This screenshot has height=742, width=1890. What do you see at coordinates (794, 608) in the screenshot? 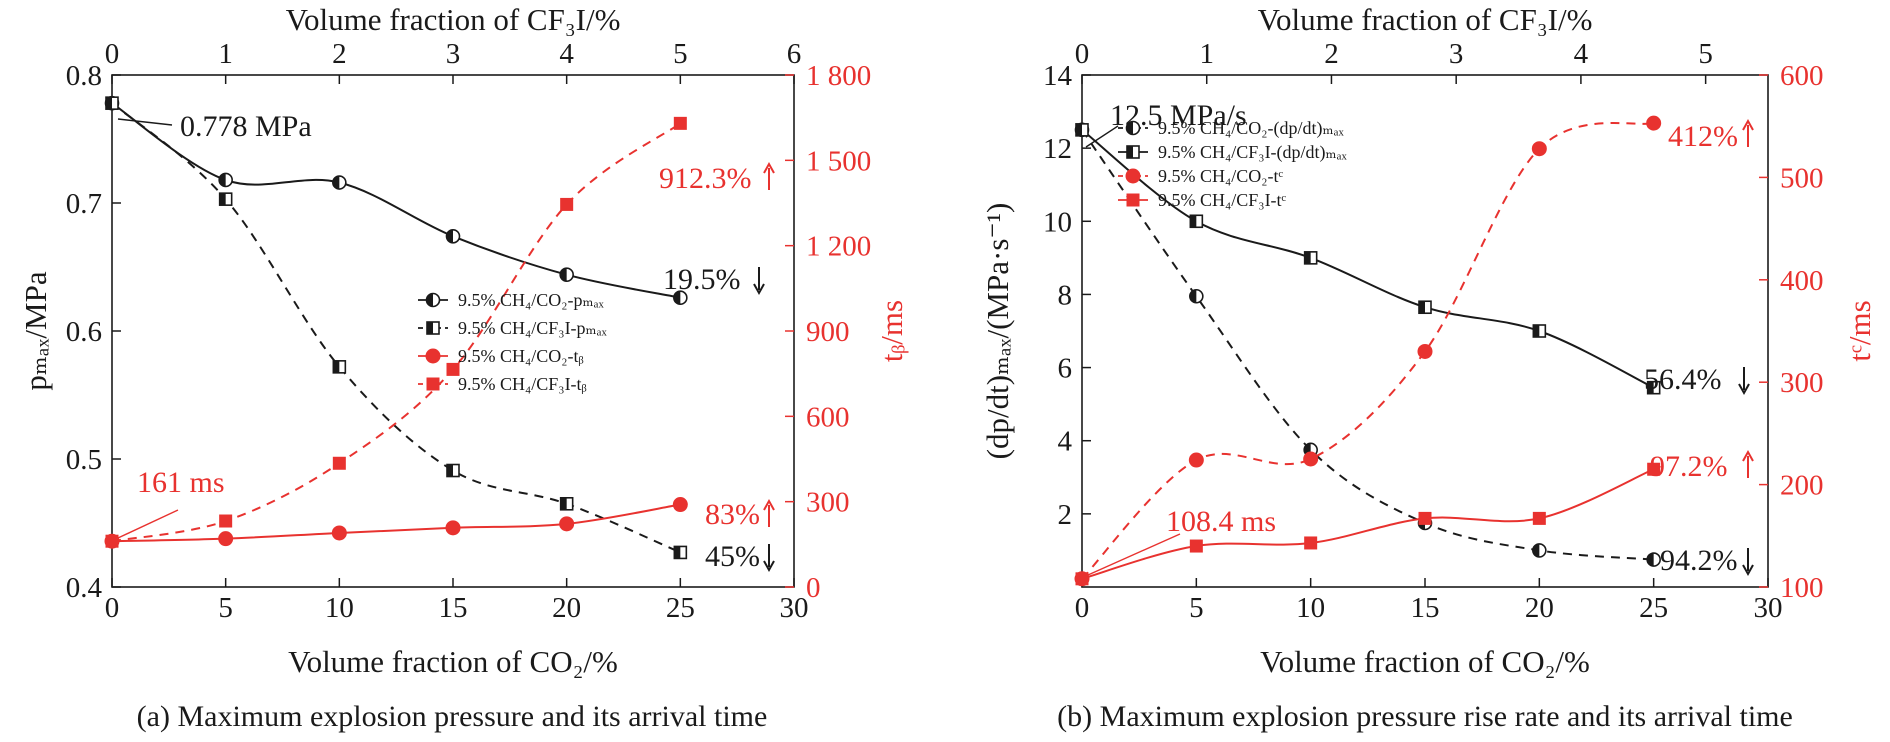
I see `bottom-tick-label: 30` at bounding box center [794, 608].